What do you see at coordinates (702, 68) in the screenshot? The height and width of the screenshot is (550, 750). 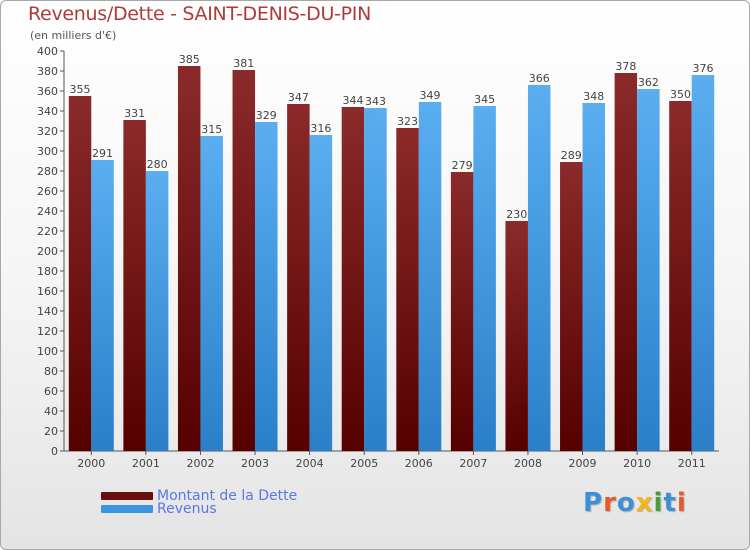 I see `value-label-revenus: 376` at bounding box center [702, 68].